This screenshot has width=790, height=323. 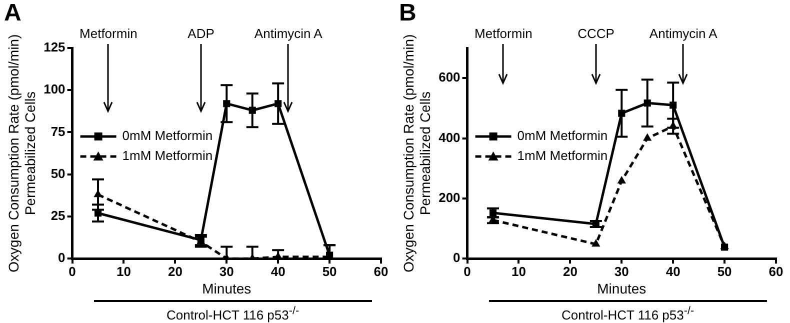 I want to click on chart-title: A, so click(x=13, y=13).